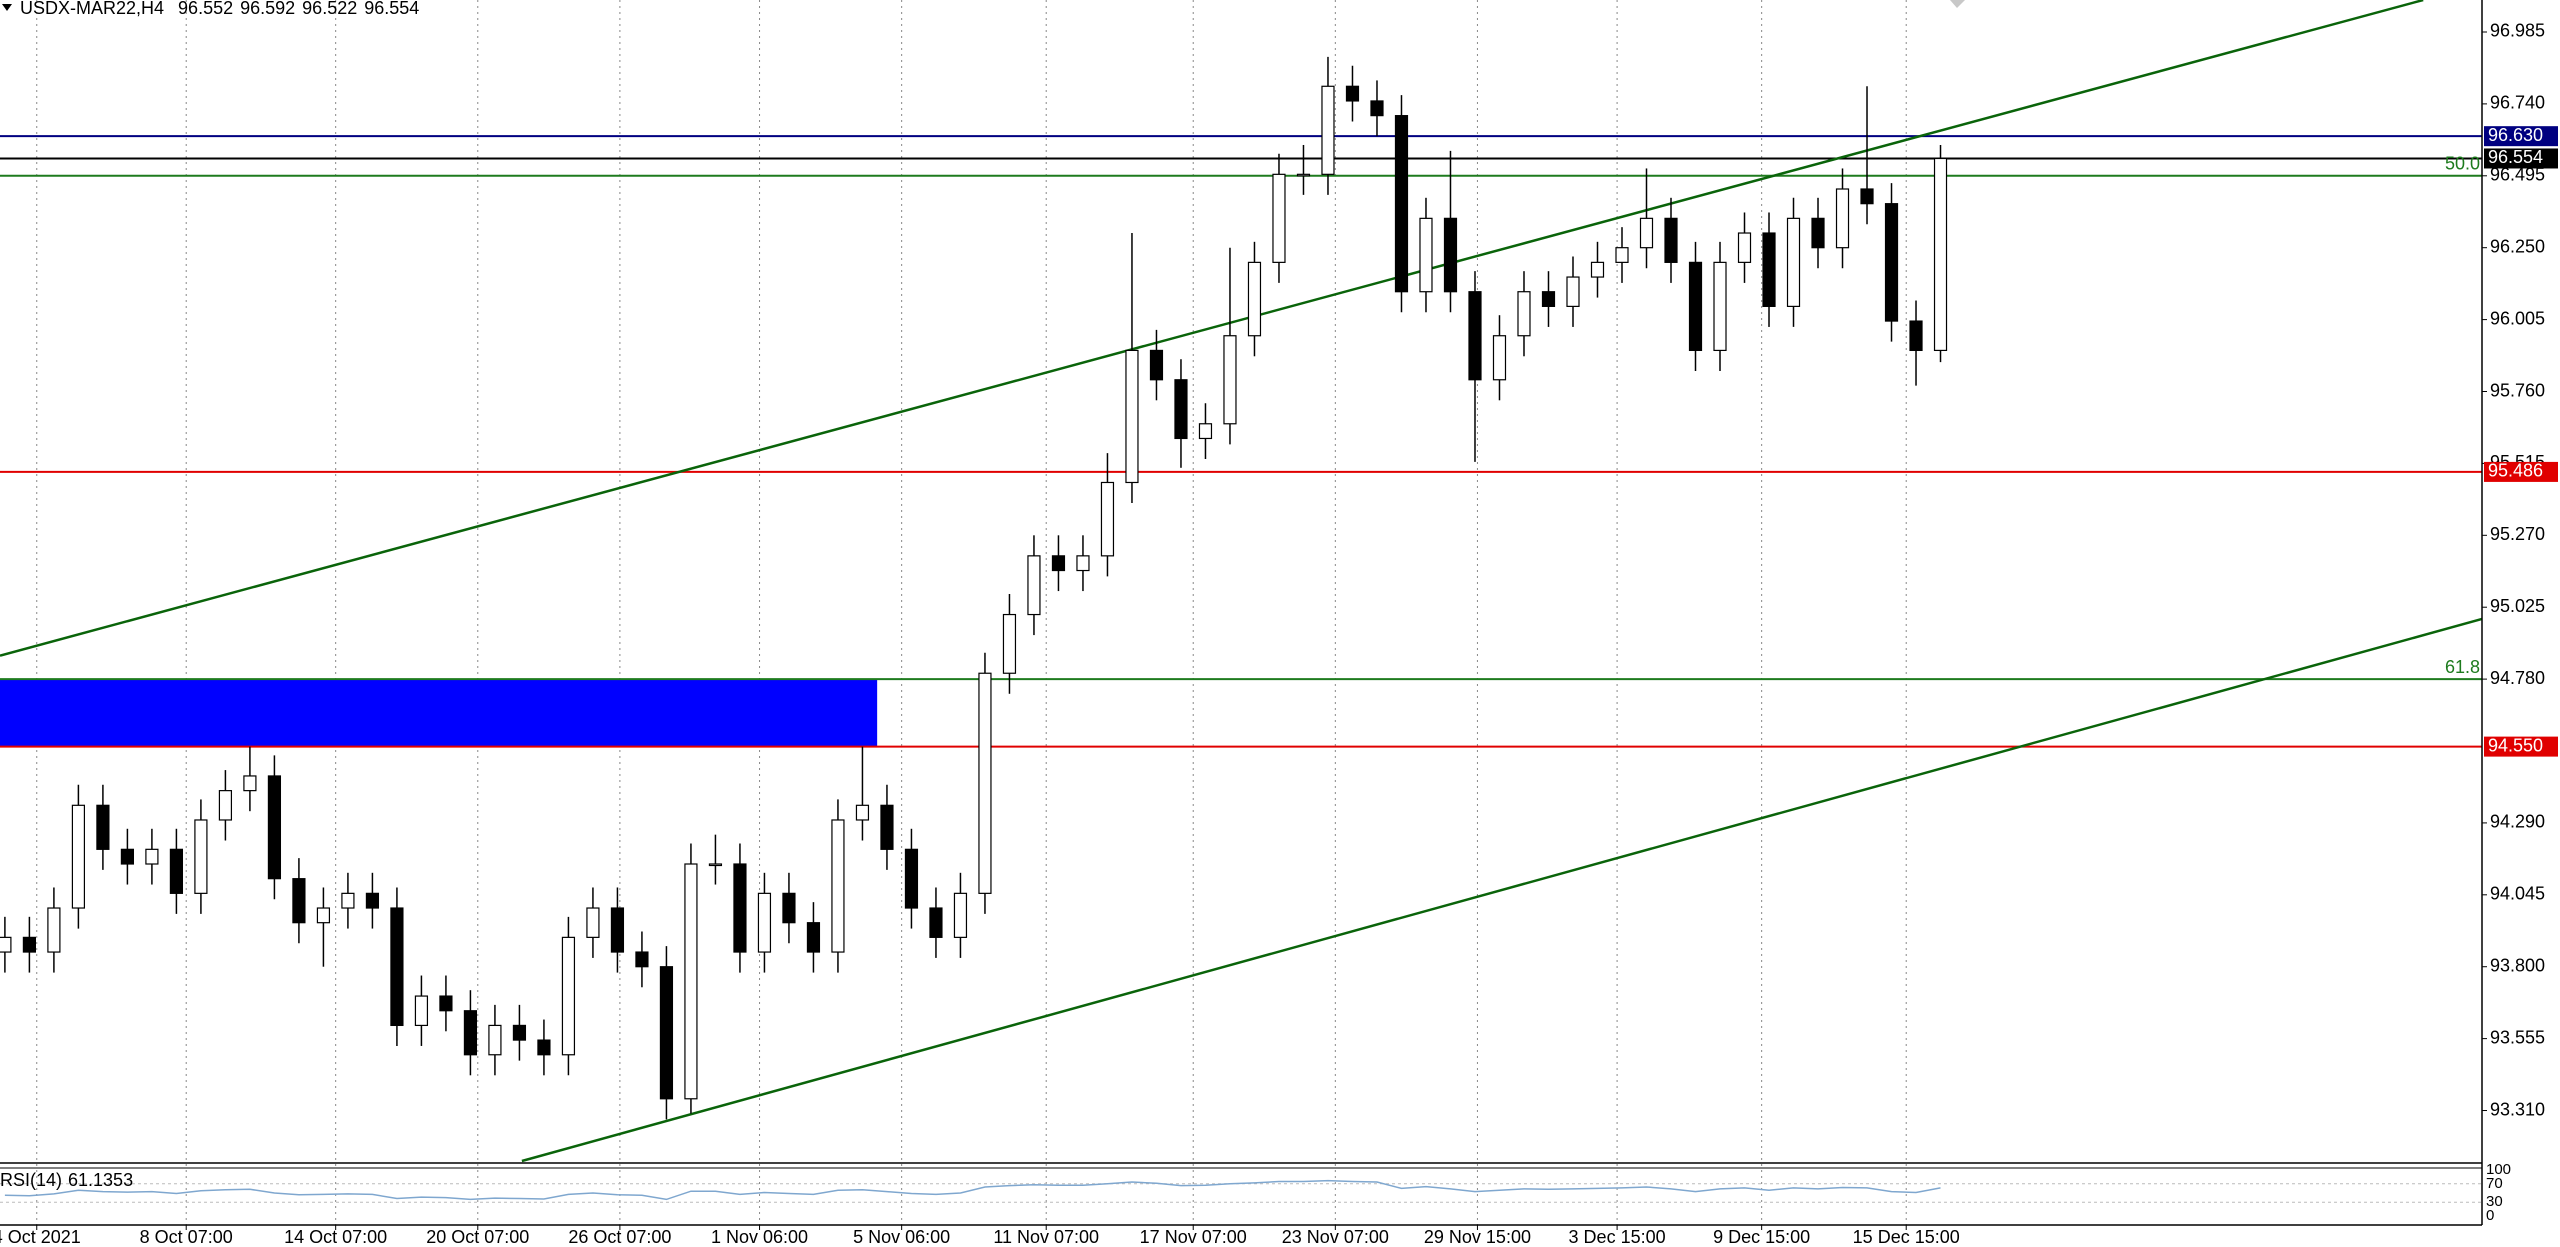  What do you see at coordinates (7, 7) in the screenshot?
I see `menu-arrow` at bounding box center [7, 7].